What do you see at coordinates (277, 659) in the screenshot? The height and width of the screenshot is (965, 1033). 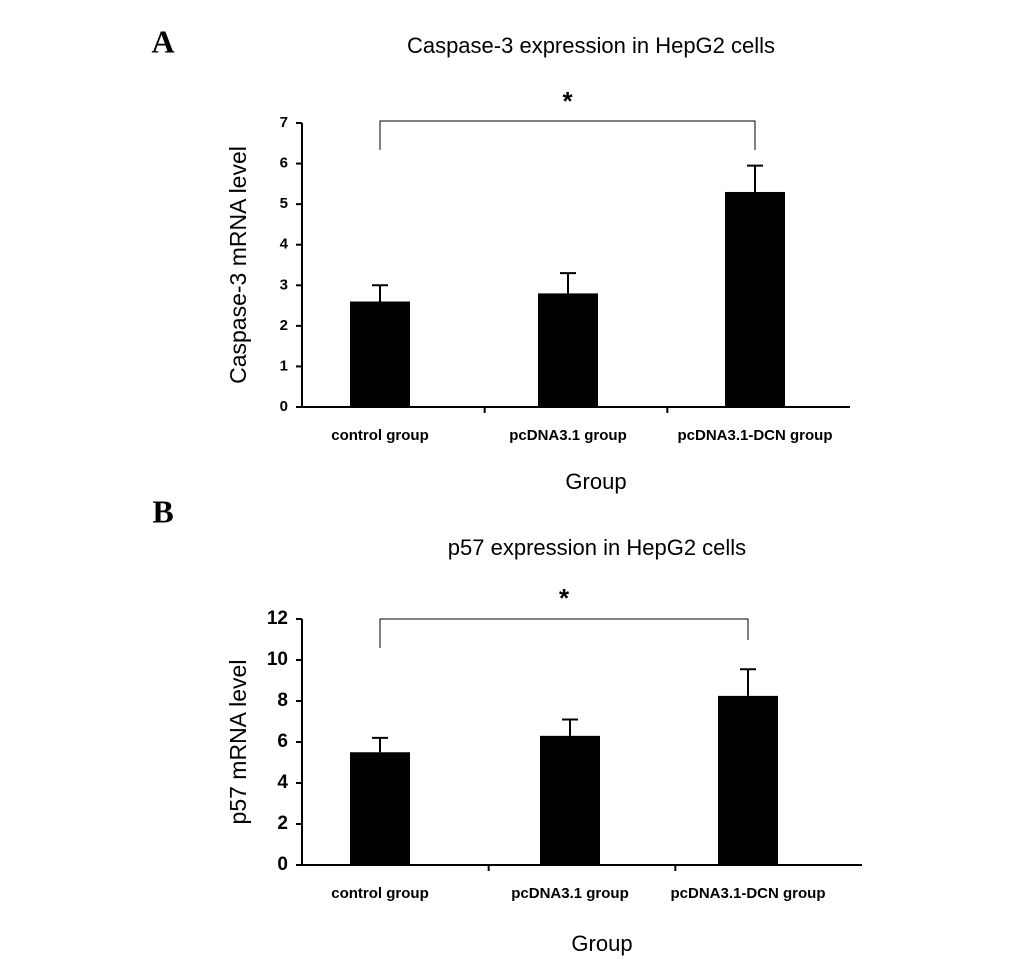 I see `y-tick-label: 10` at bounding box center [277, 659].